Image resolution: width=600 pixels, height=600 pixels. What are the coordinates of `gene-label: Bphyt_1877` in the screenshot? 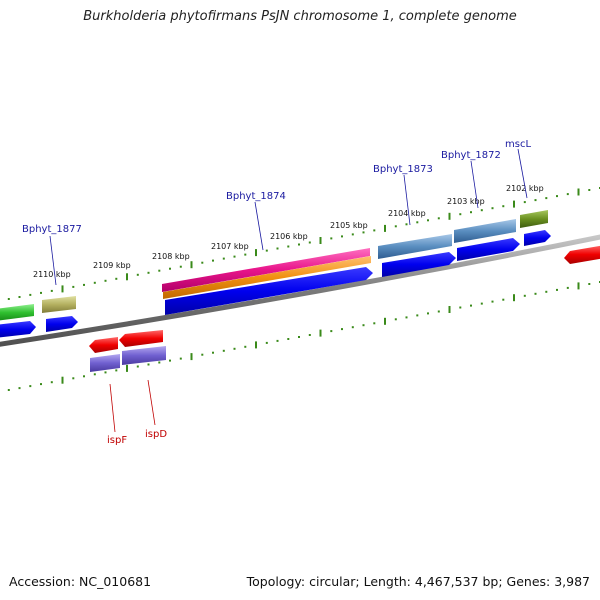 It's located at (52, 229).